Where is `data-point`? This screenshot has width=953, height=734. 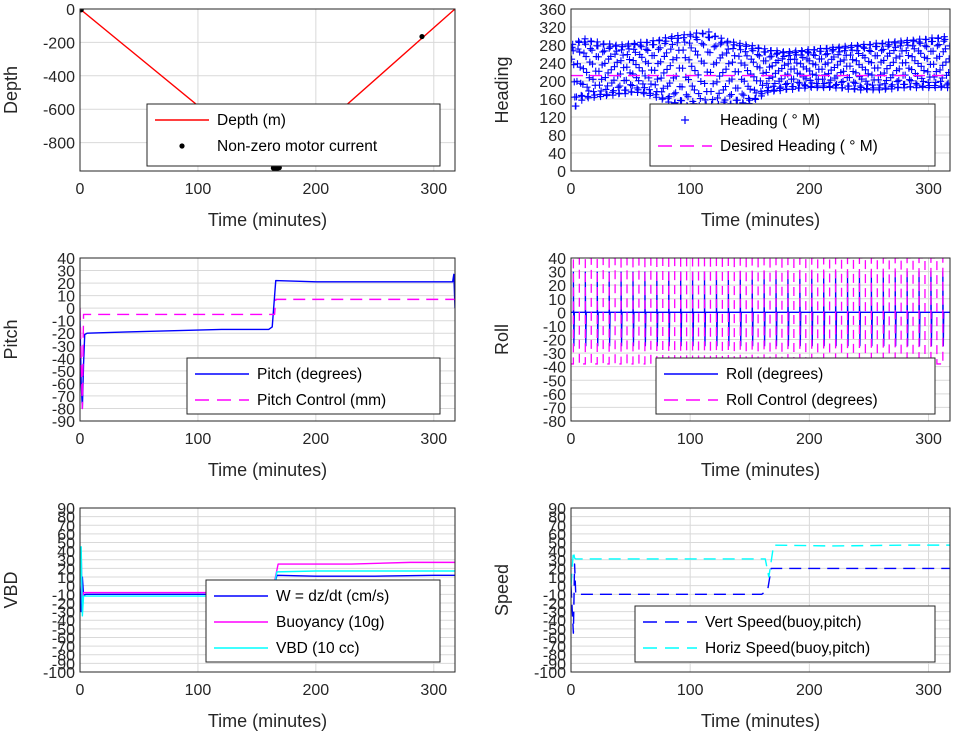 data-point is located at coordinates (422, 36).